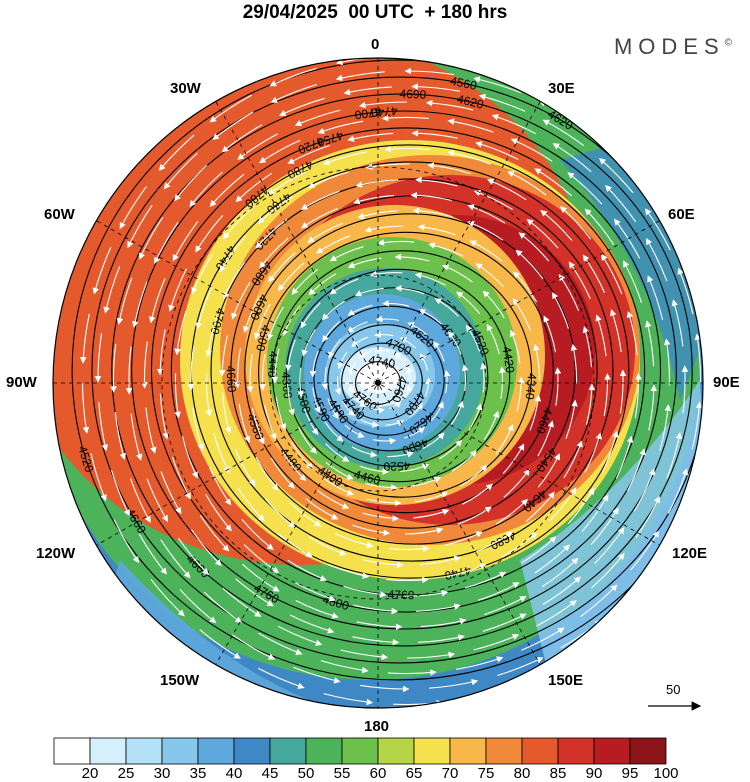 The width and height of the screenshot is (750, 782). What do you see at coordinates (669, 46) in the screenshot?
I see `brand-name: MODES` at bounding box center [669, 46].